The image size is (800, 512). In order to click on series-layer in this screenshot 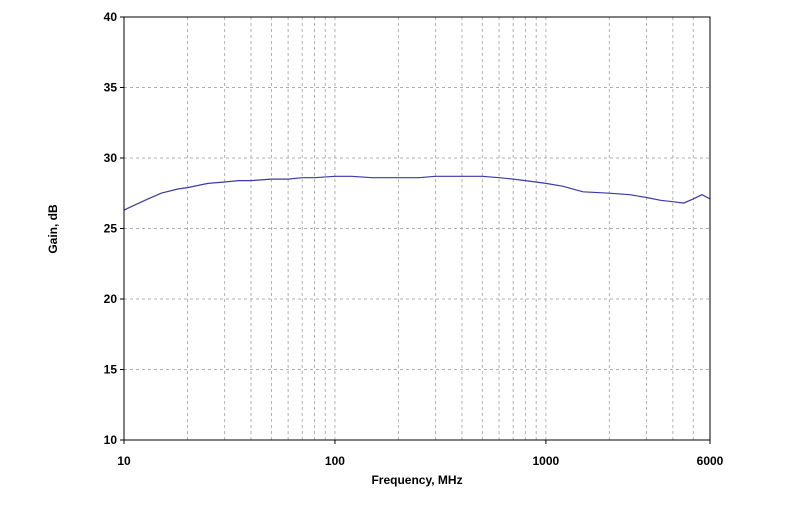, I will do `click(417, 193)`.